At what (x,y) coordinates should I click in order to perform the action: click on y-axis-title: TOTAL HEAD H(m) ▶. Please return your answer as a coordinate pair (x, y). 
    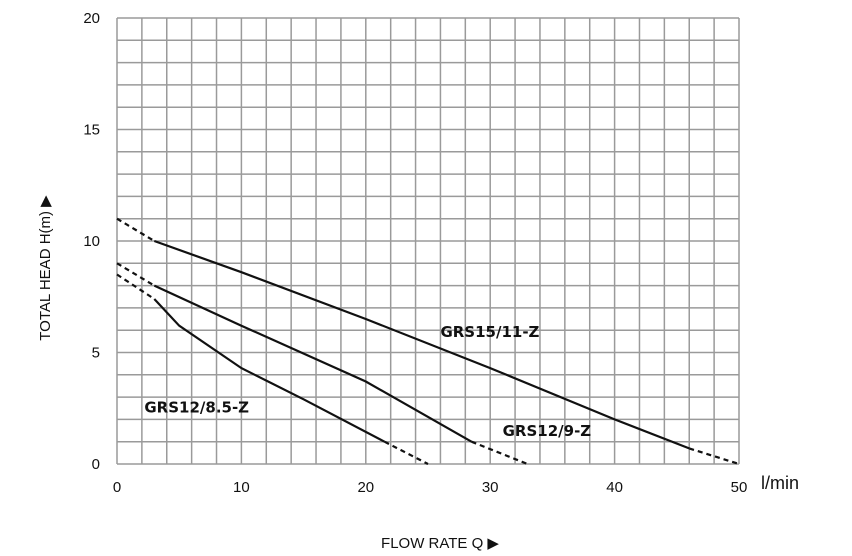
    Looking at the image, I should click on (45, 268).